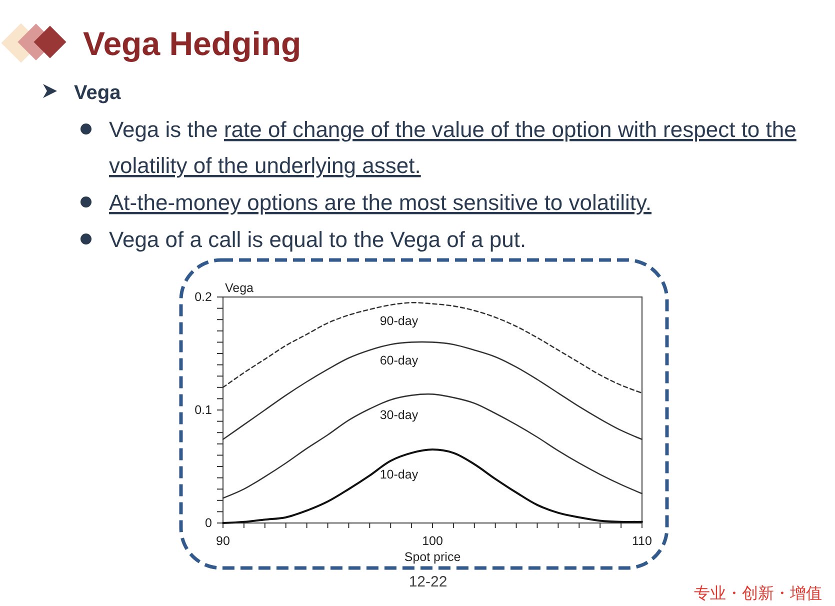 The height and width of the screenshot is (606, 835). What do you see at coordinates (223, 541) in the screenshot?
I see `x-tick-label: 90` at bounding box center [223, 541].